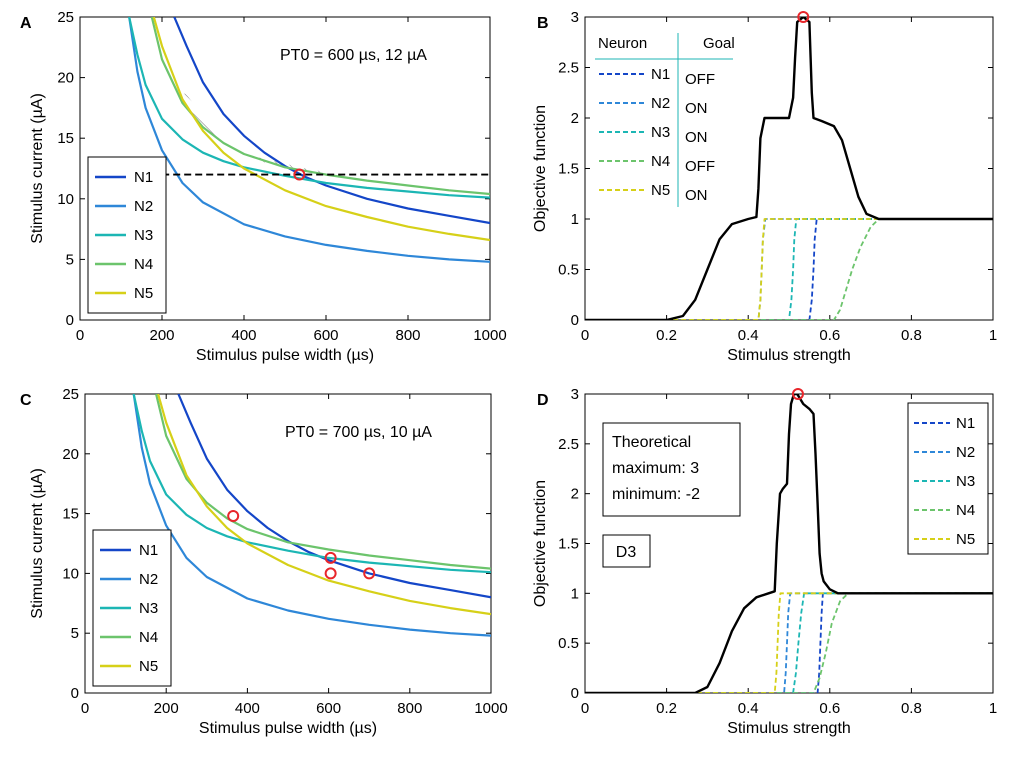 The height and width of the screenshot is (758, 1024). What do you see at coordinates (26, 400) in the screenshot?
I see `panel-letter: C` at bounding box center [26, 400].